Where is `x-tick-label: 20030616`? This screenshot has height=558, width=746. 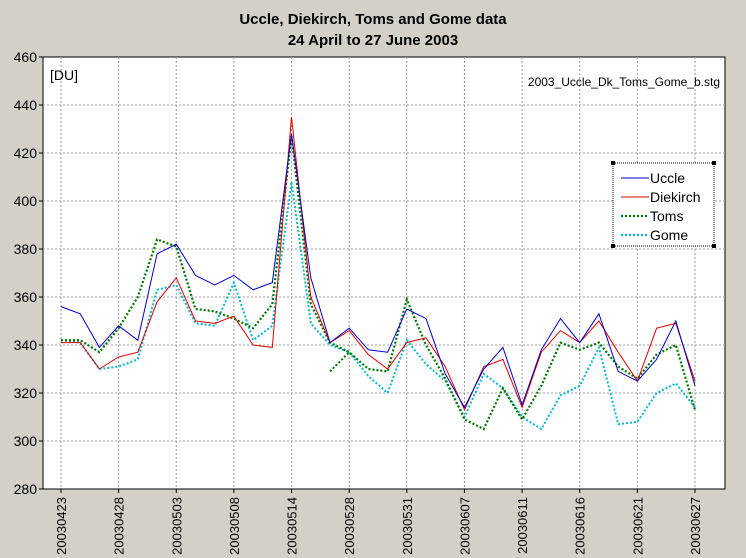 x-tick-label: 20030616 is located at coordinates (580, 526).